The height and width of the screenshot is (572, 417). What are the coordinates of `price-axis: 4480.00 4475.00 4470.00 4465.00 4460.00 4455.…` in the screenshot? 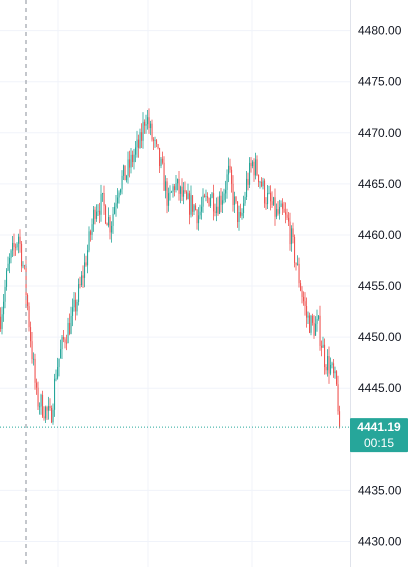 It's located at (380, 286).